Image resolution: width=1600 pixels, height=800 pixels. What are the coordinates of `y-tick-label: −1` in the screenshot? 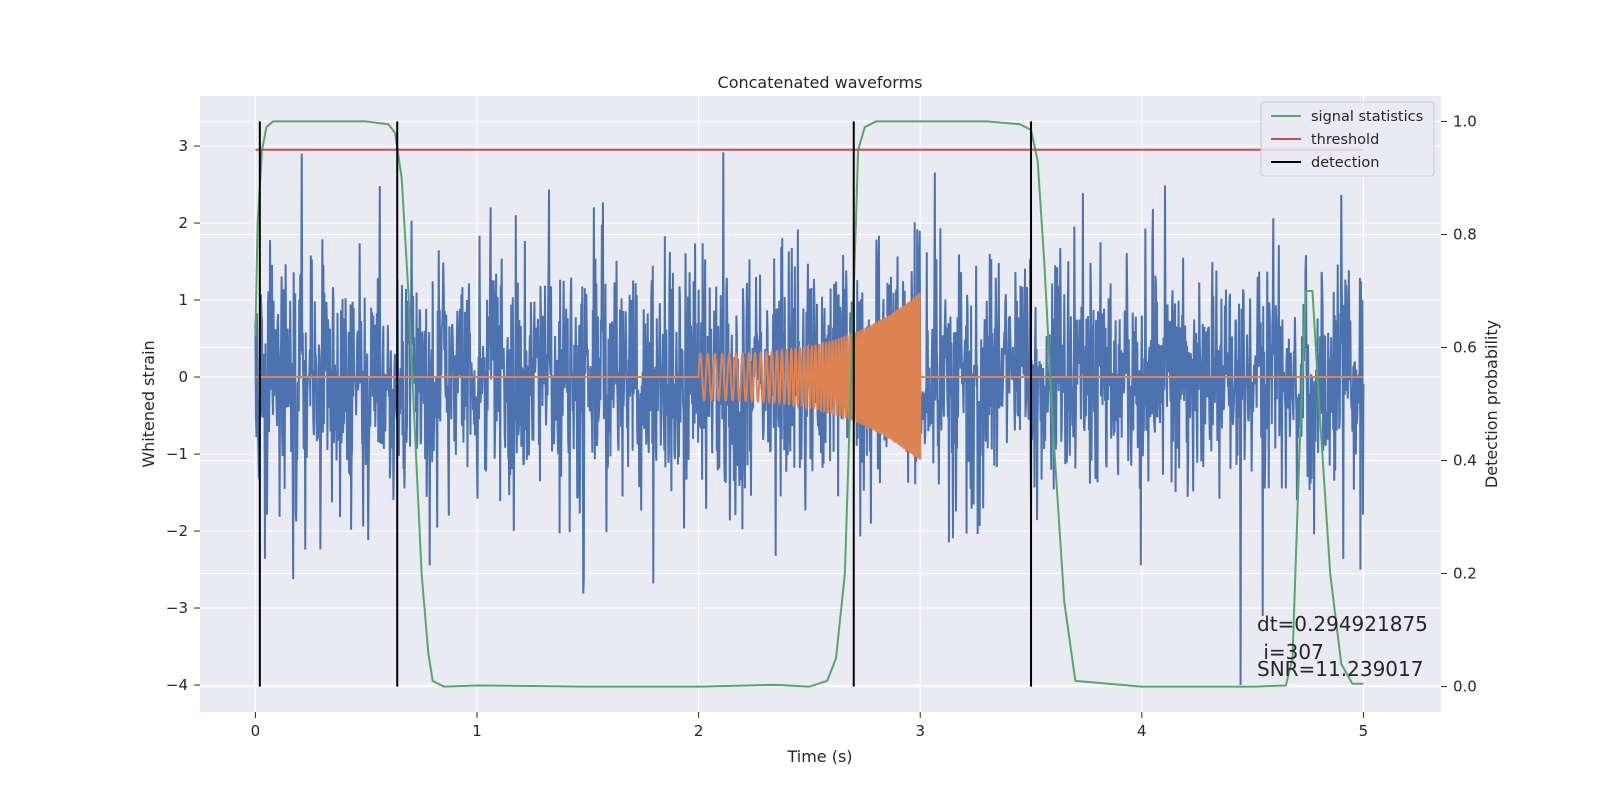 It's located at (177, 454).